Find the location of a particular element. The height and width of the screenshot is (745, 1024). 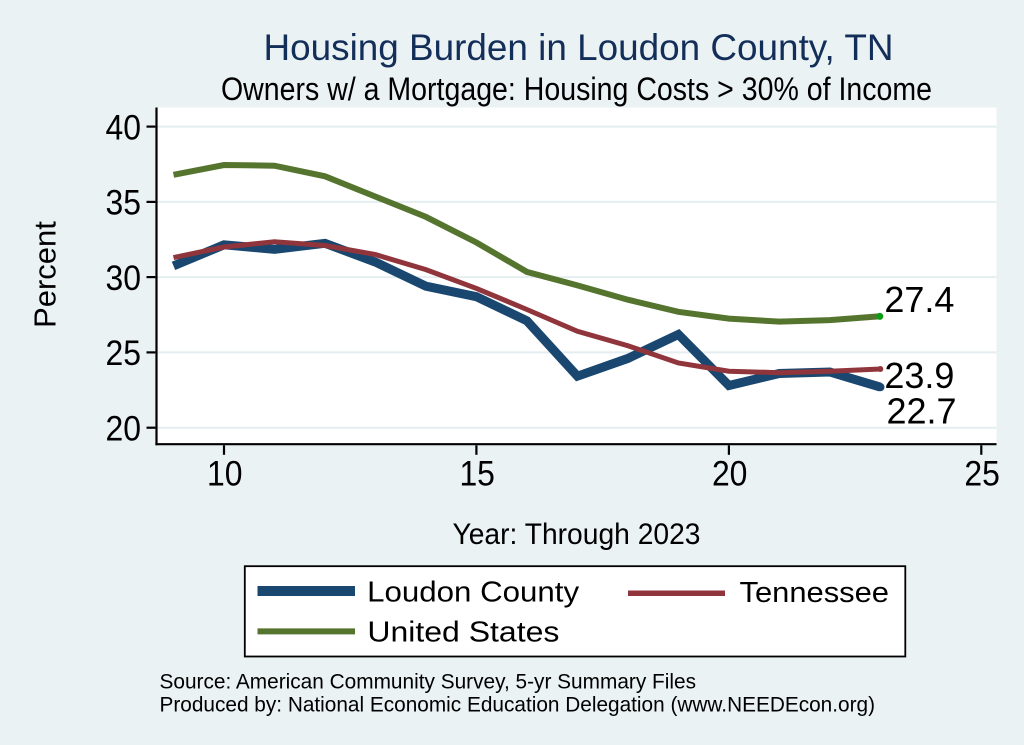

svg-text: United States is located at coordinates (463, 633).